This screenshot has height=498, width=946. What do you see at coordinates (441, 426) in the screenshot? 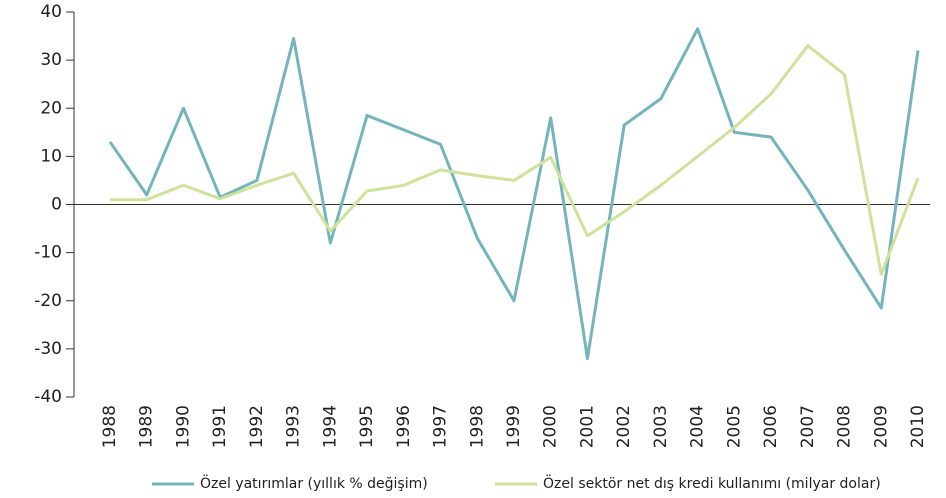
I see `x-tick-label: 1997` at bounding box center [441, 426].